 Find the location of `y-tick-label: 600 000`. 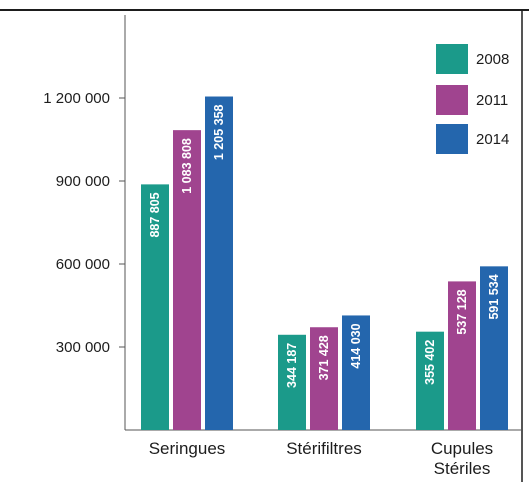

y-tick-label: 600 000 is located at coordinates (83, 264).